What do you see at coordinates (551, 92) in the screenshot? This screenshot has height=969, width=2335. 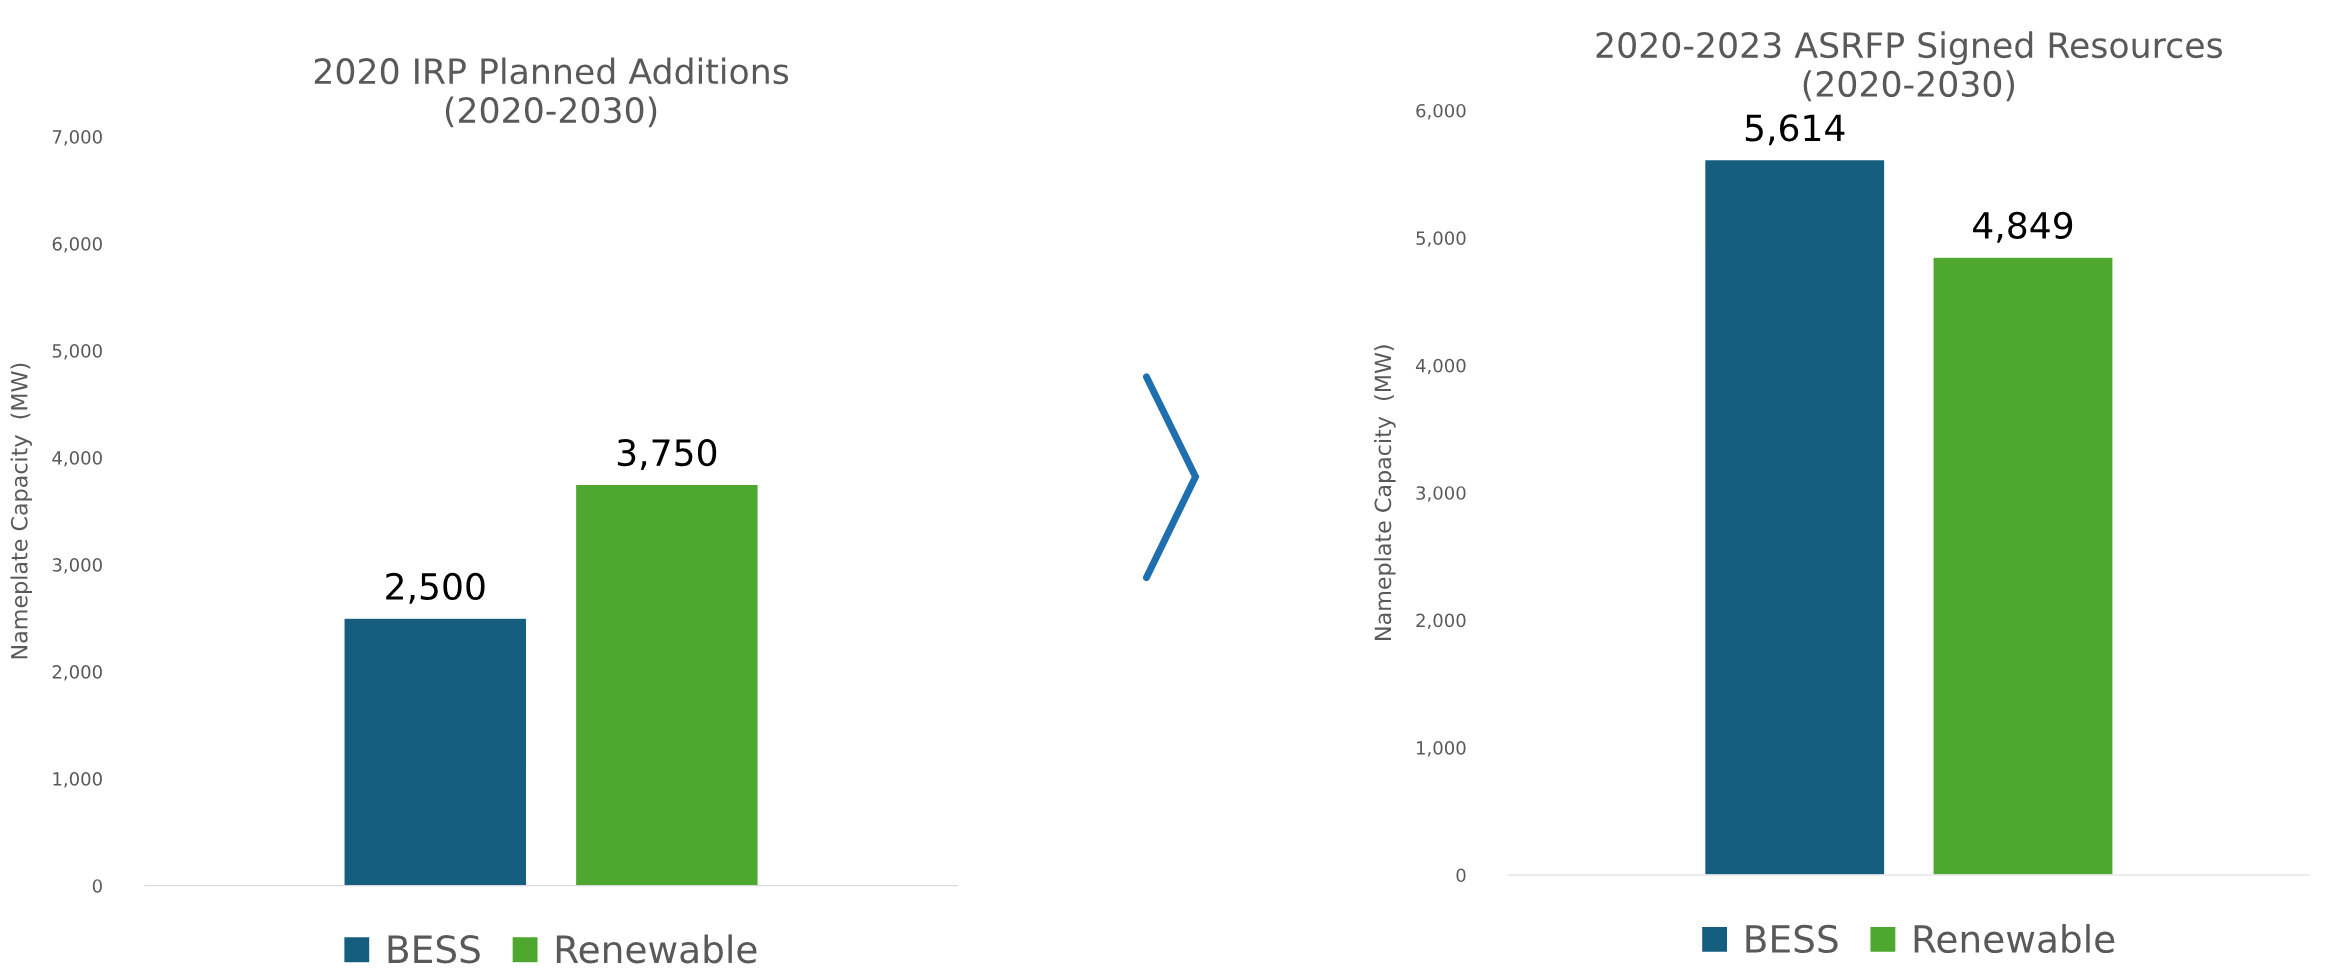 I see `chart-title: 2020 IRP Planned Additions (2020-2030)` at bounding box center [551, 92].